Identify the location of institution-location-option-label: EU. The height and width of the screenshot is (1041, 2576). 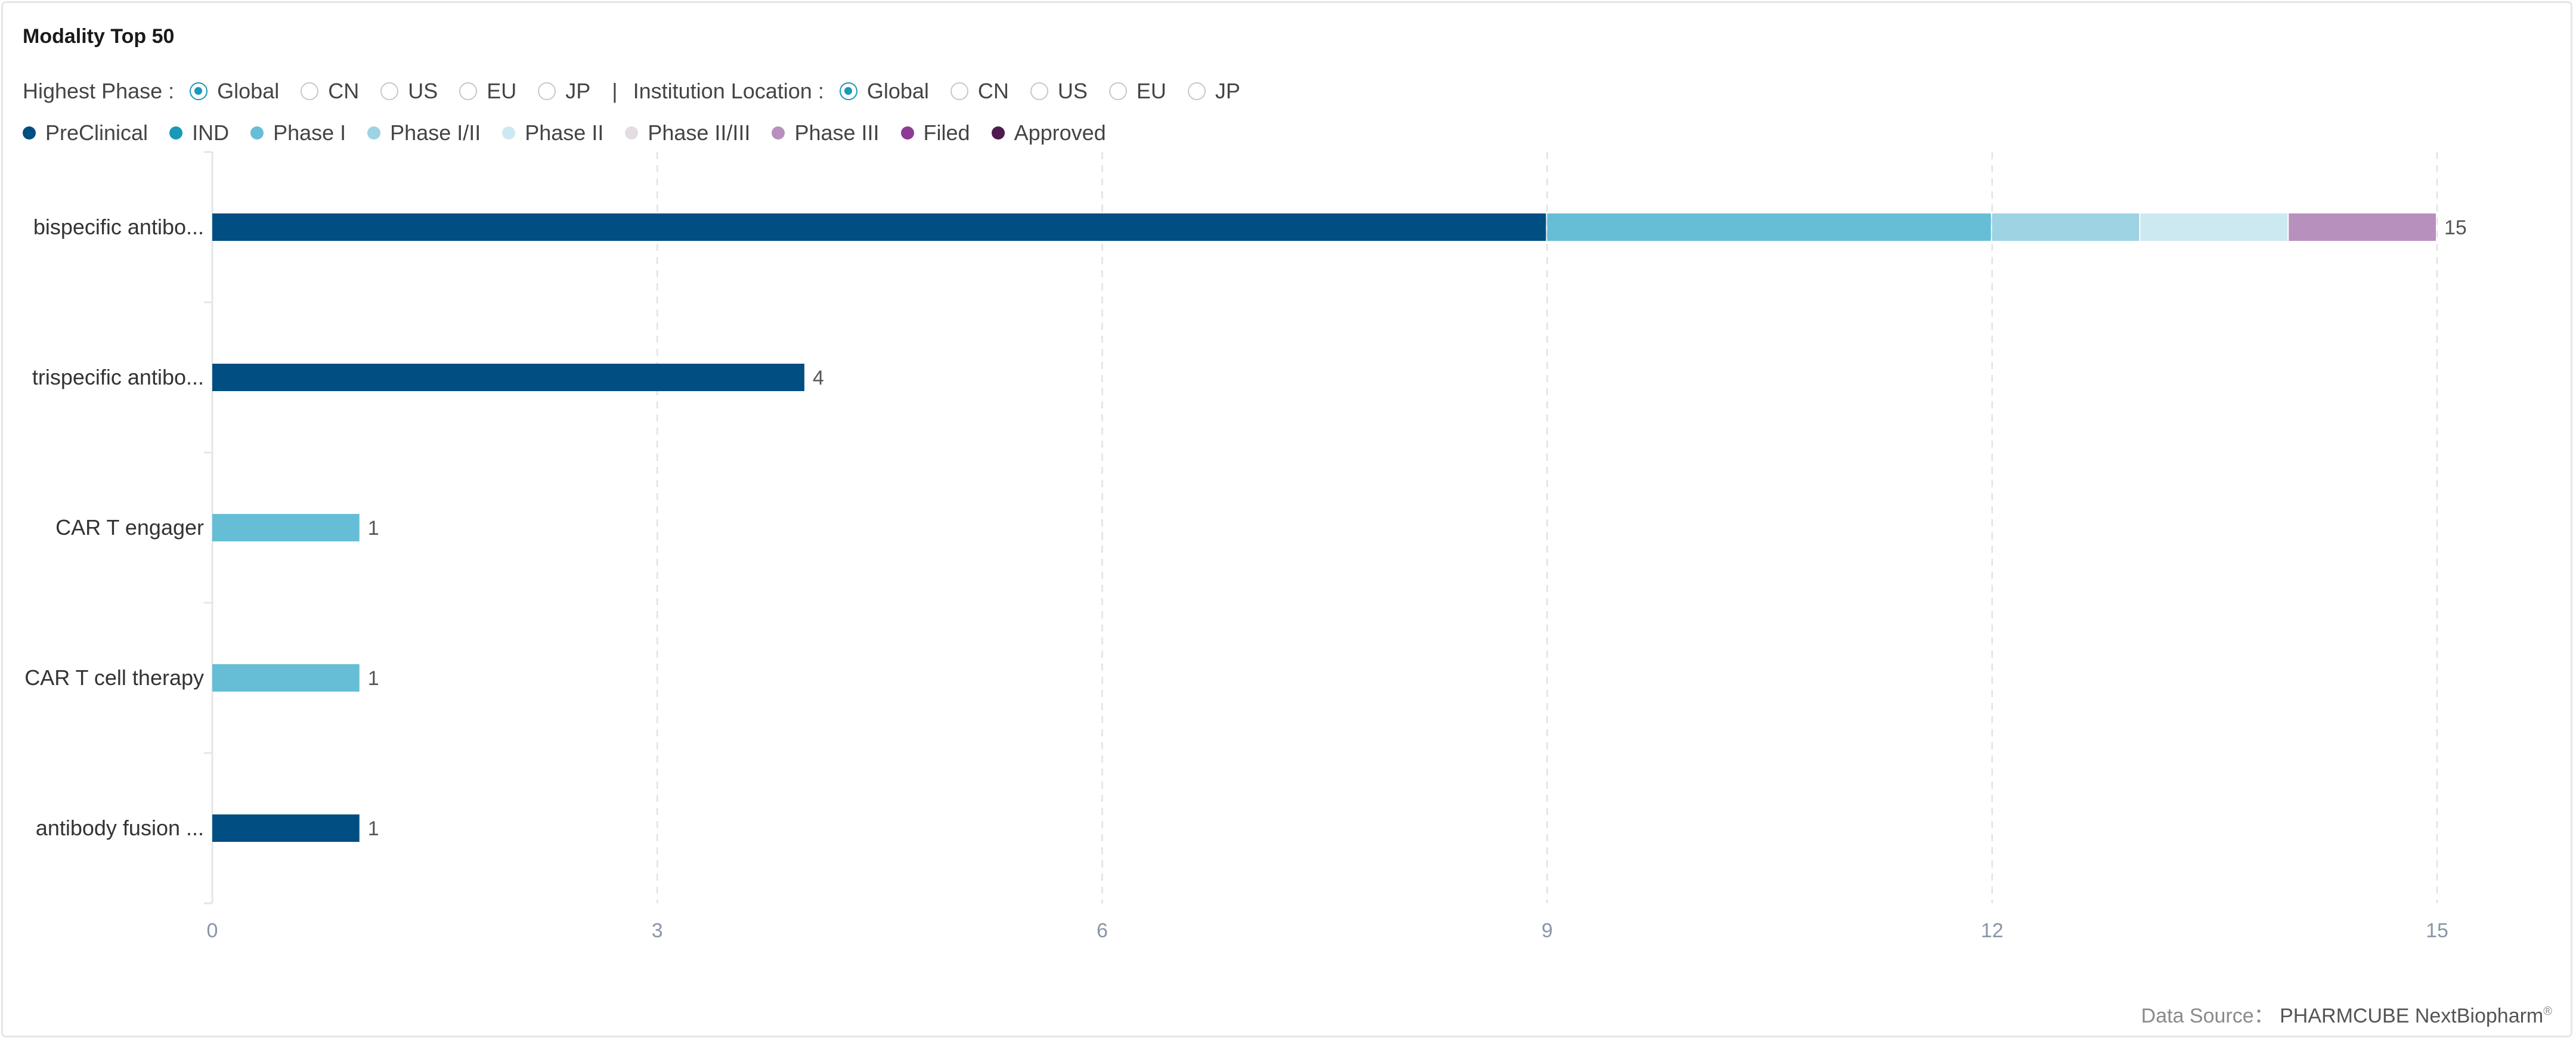
(1151, 91).